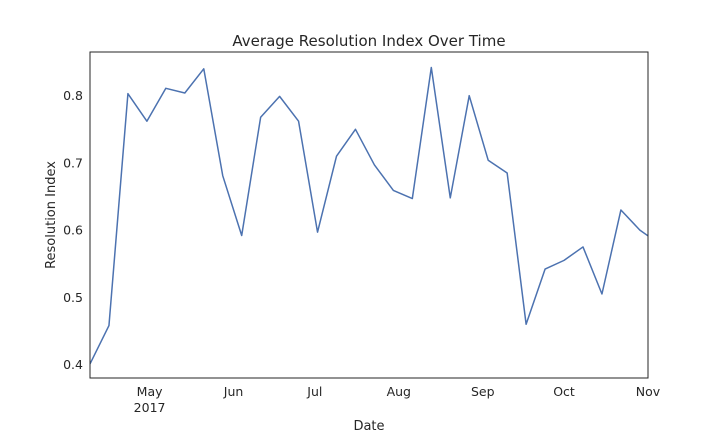 The height and width of the screenshot is (432, 720). I want to click on y-tick-label: 0.4, so click(73, 364).